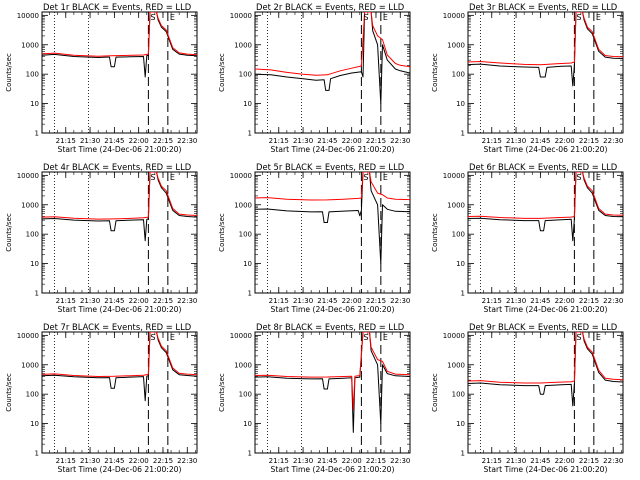 The width and height of the screenshot is (640, 480). What do you see at coordinates (117, 167) in the screenshot?
I see `panel-title: Det 4r BLACK = Events, RED = LLD` at bounding box center [117, 167].